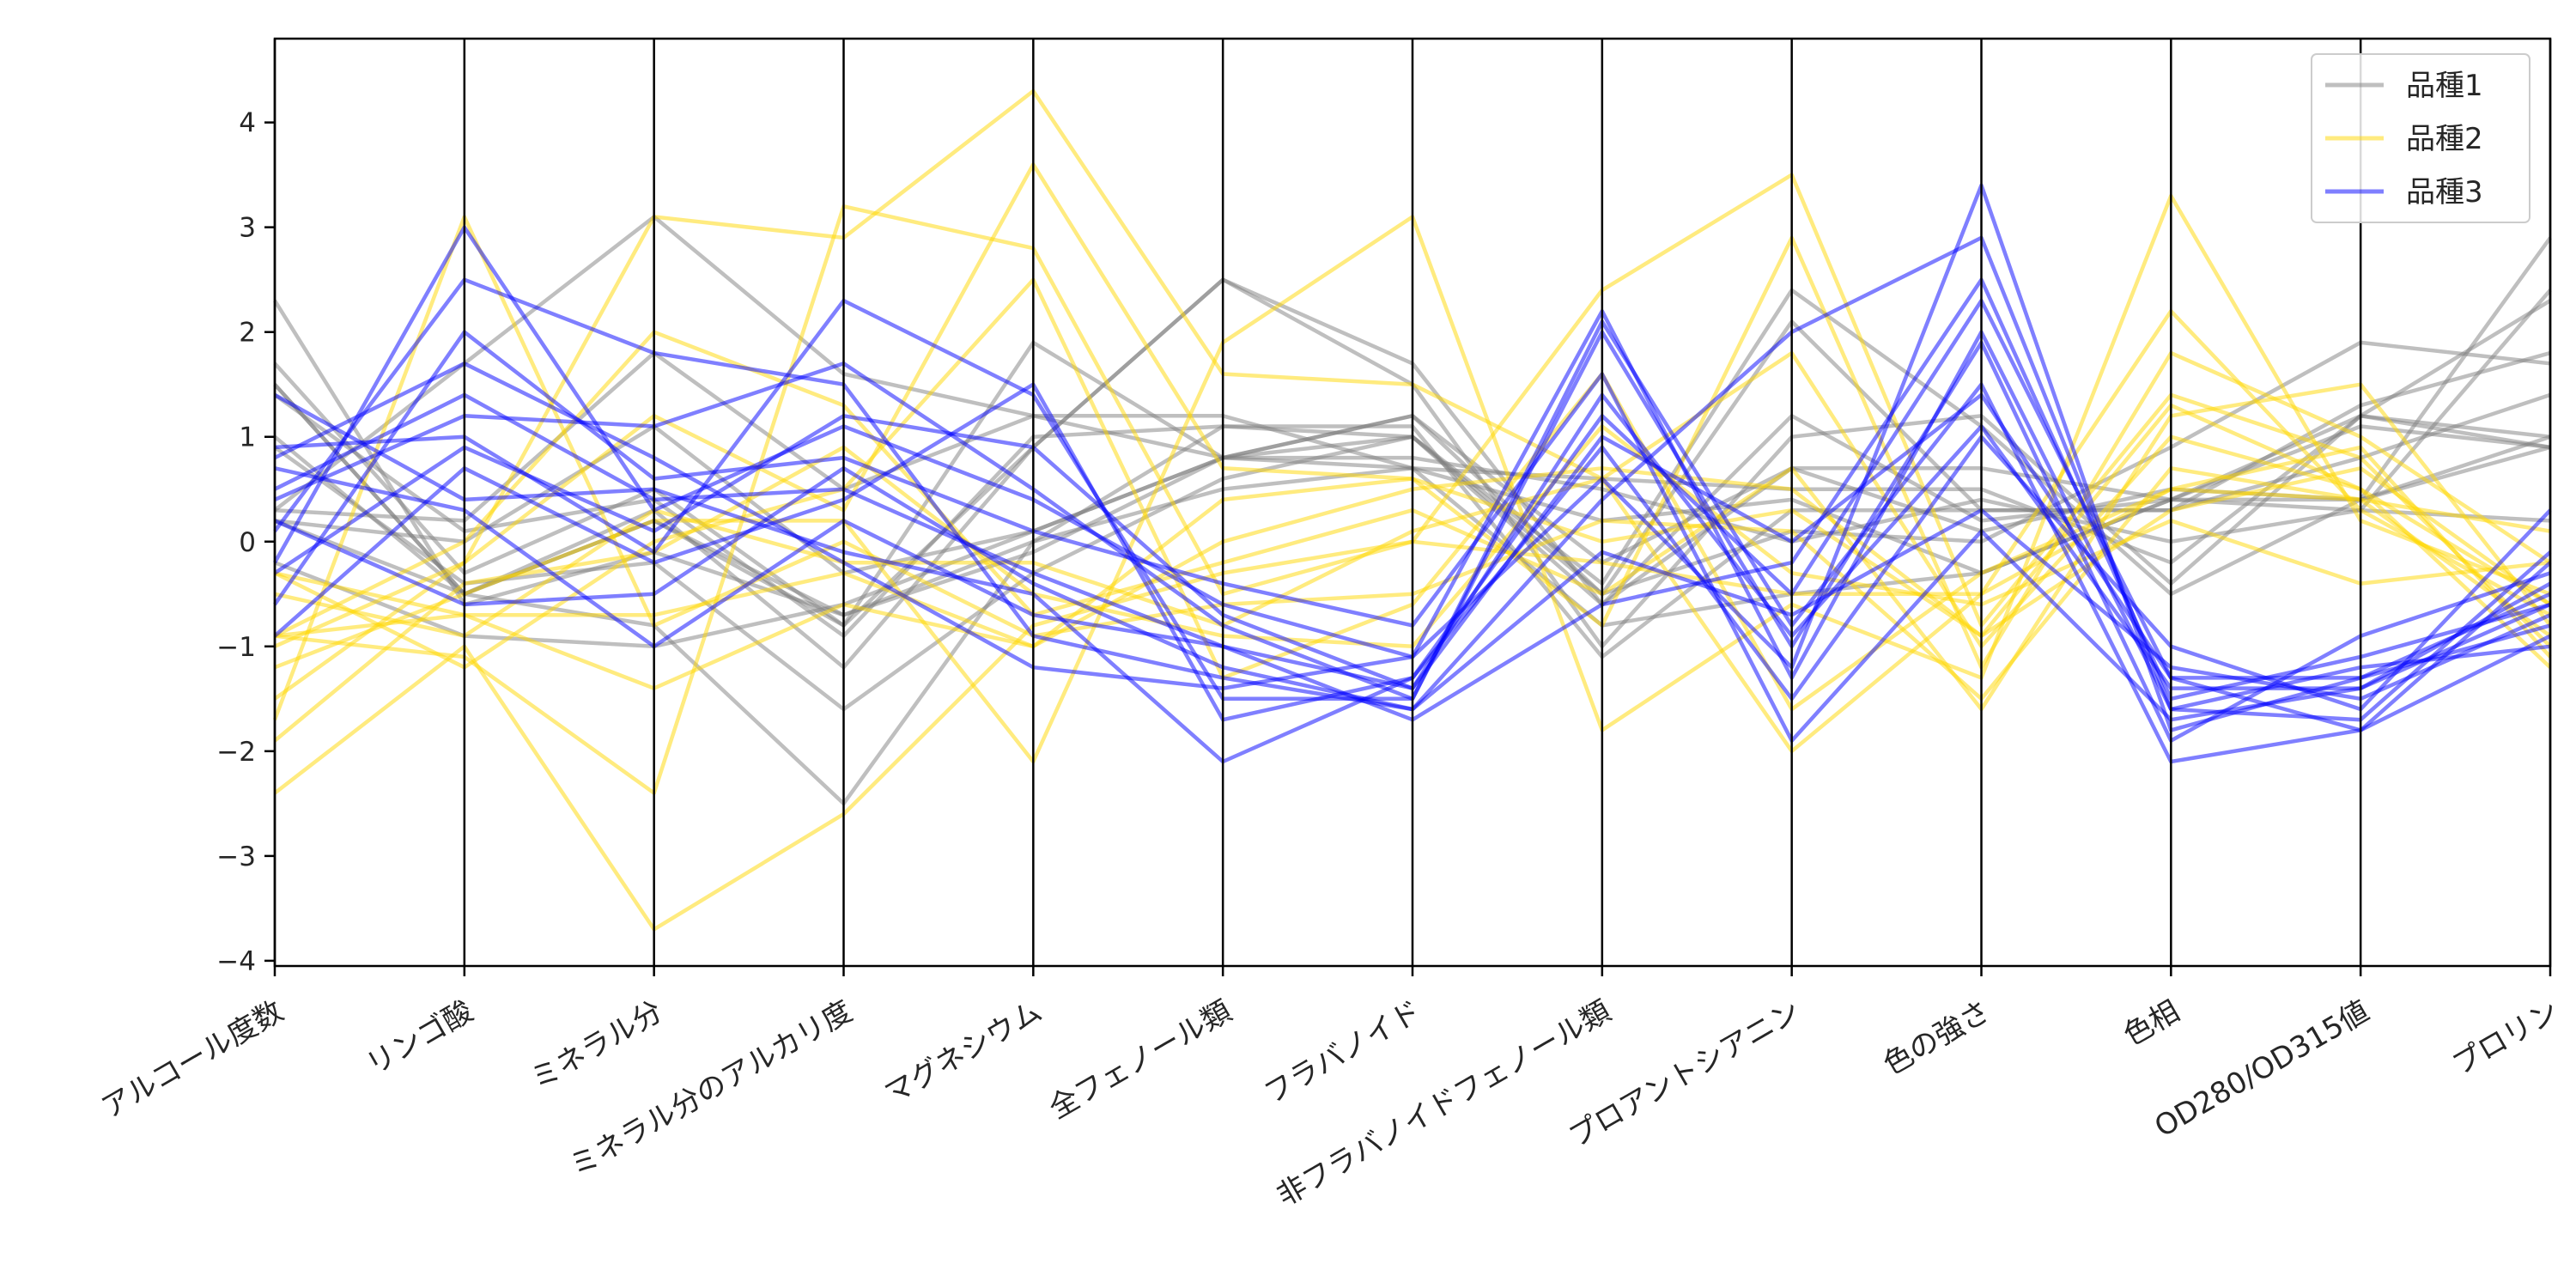 This screenshot has width=2576, height=1288. What do you see at coordinates (420, 1038) in the screenshot?
I see `category-label-2: リンゴ酸` at bounding box center [420, 1038].